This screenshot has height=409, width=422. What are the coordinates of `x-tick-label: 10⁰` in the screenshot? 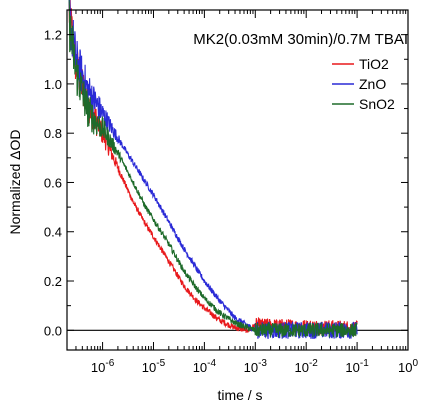 It's located at (408, 366).